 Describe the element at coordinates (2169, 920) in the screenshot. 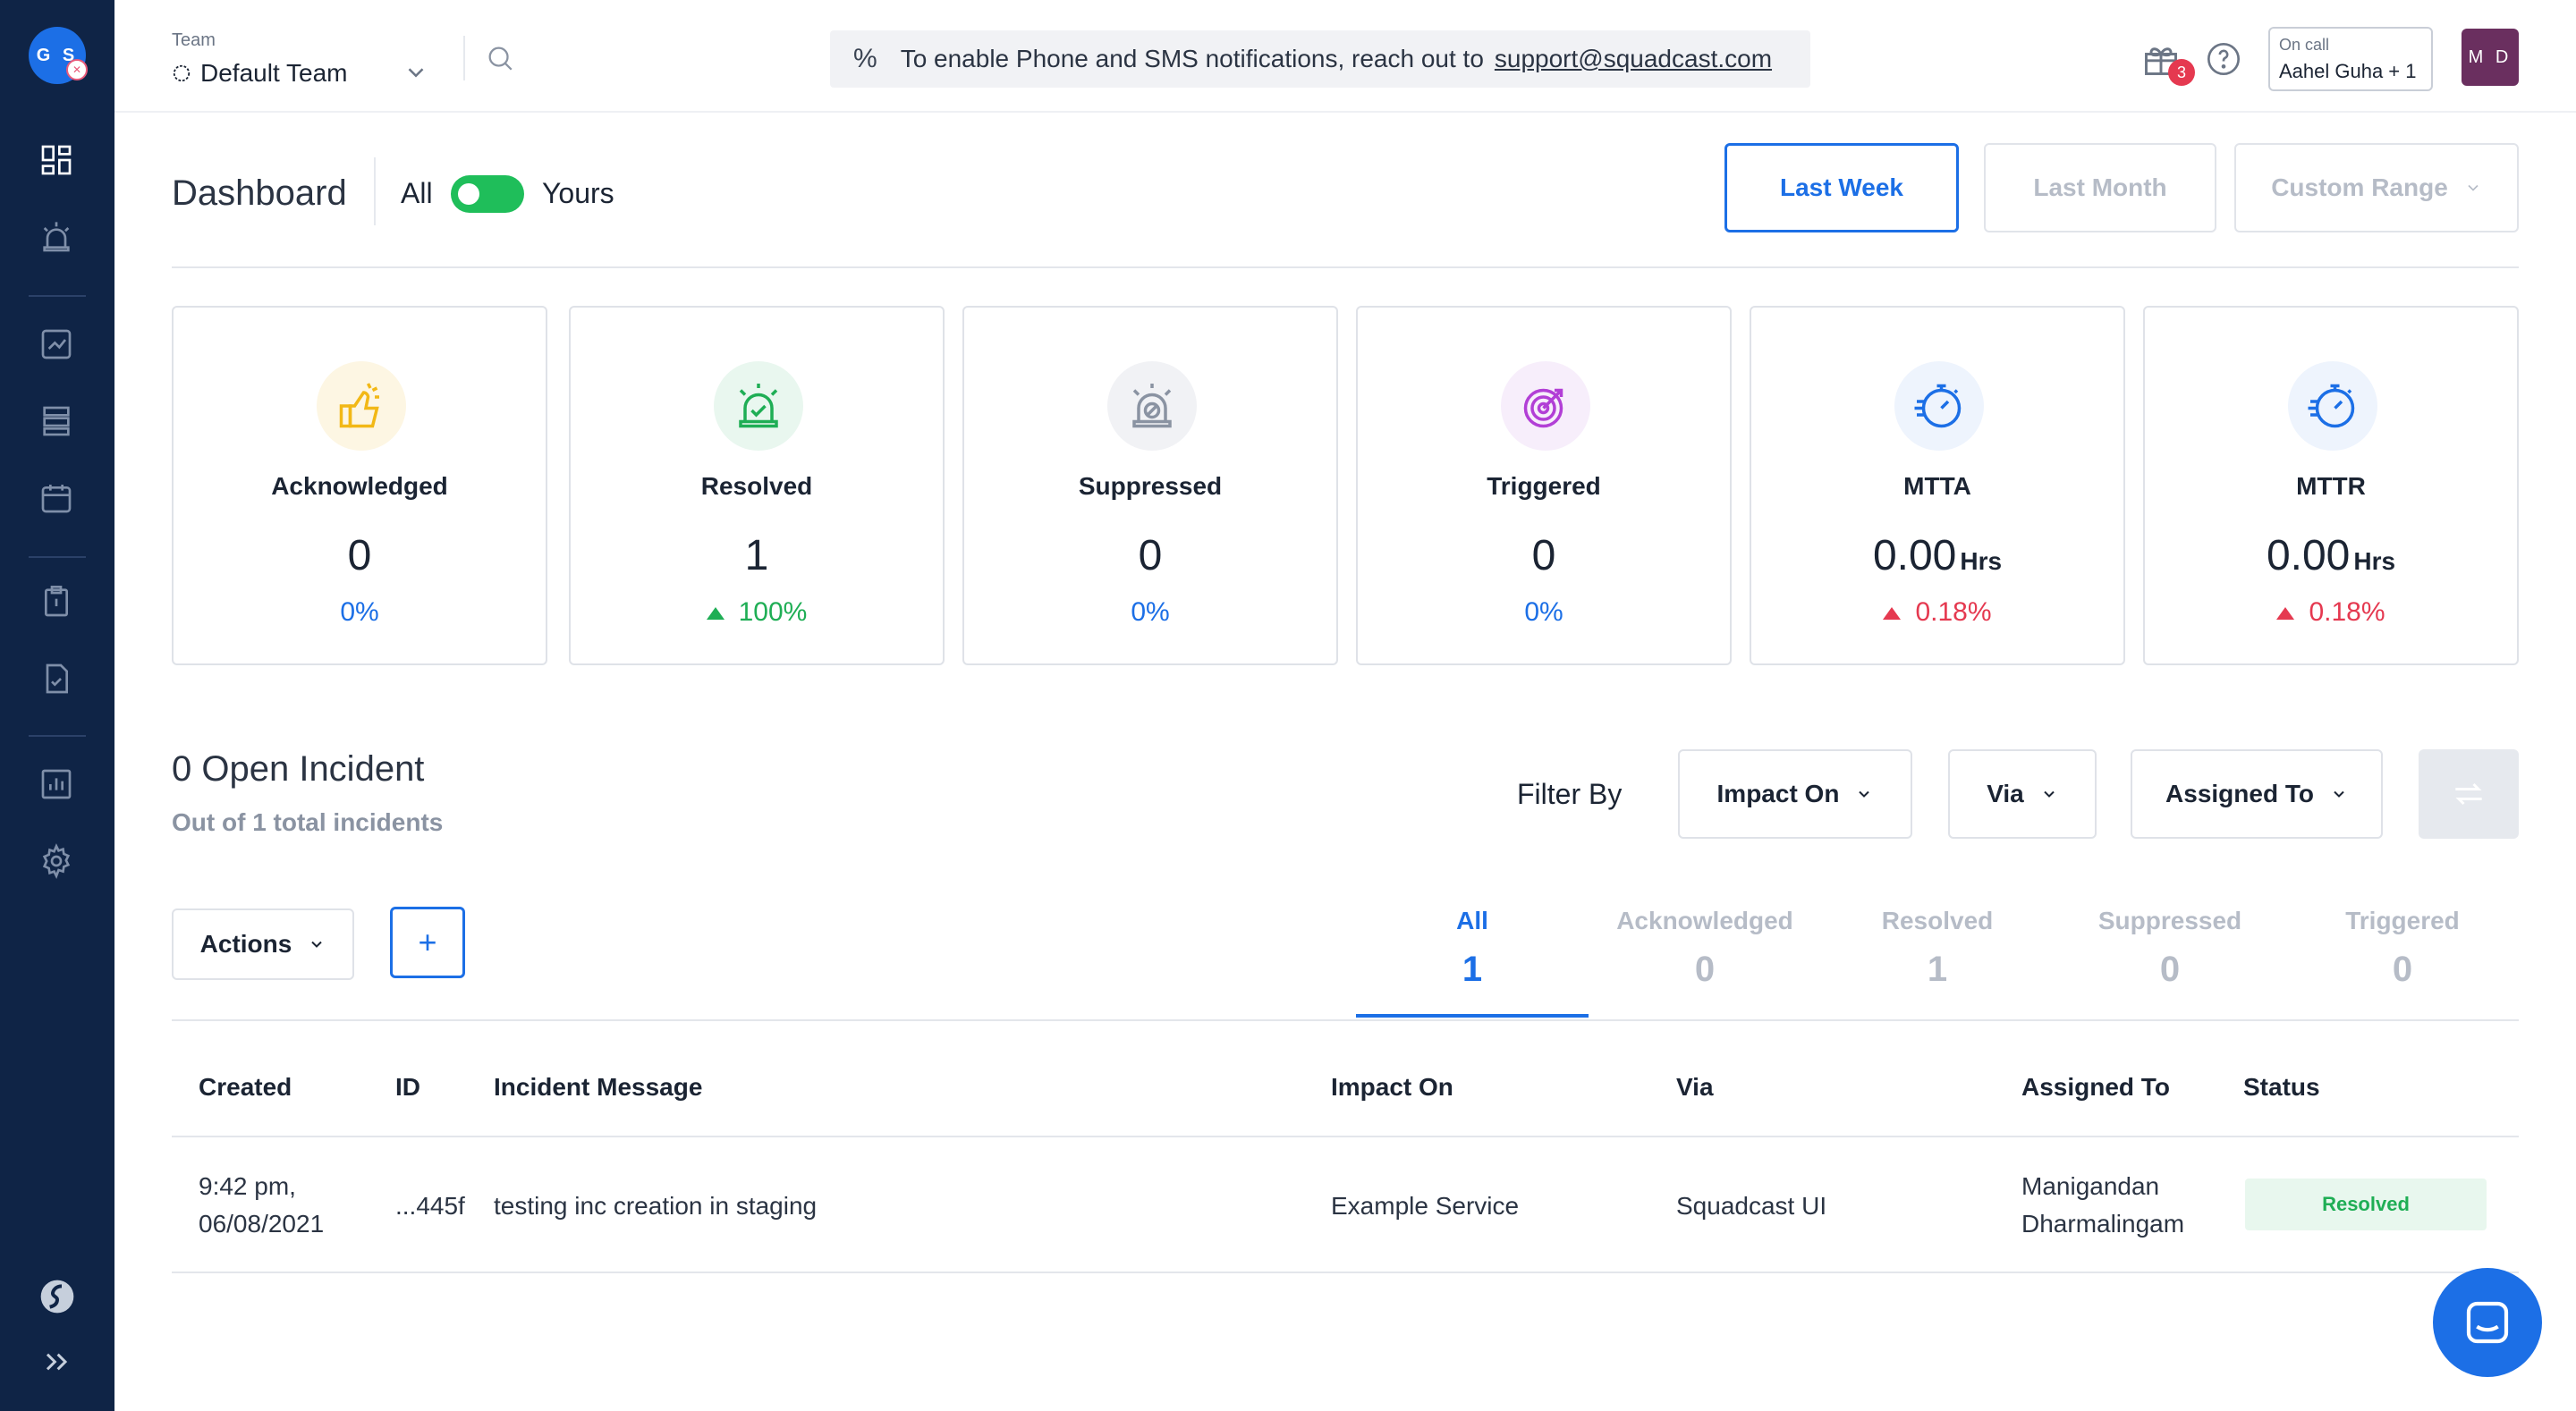

I see `tab-label: Suppressed` at that location.